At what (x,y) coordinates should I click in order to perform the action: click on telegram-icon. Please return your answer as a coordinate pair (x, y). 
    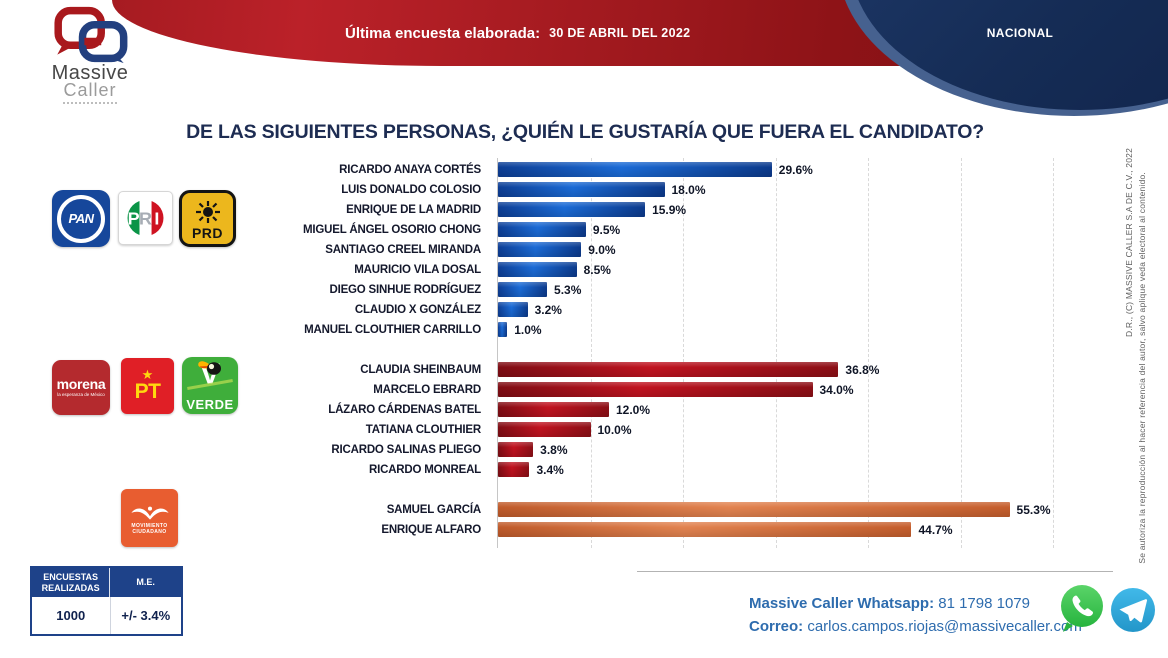
    Looking at the image, I should click on (1133, 610).